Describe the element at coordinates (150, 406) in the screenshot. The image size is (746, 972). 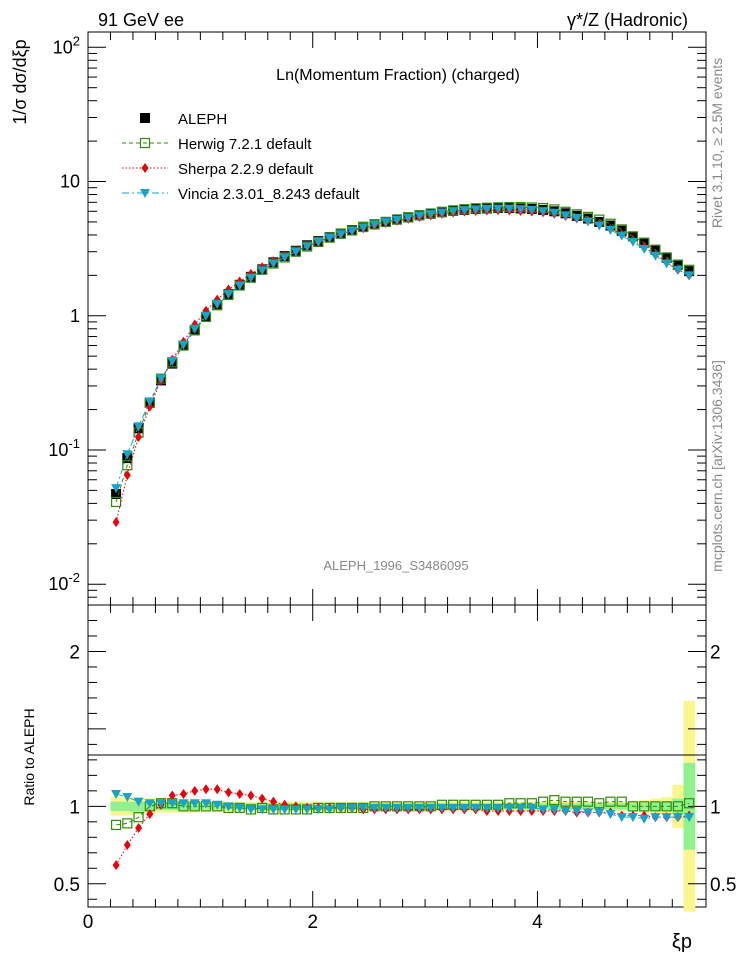
I see `main-point-sherpa` at that location.